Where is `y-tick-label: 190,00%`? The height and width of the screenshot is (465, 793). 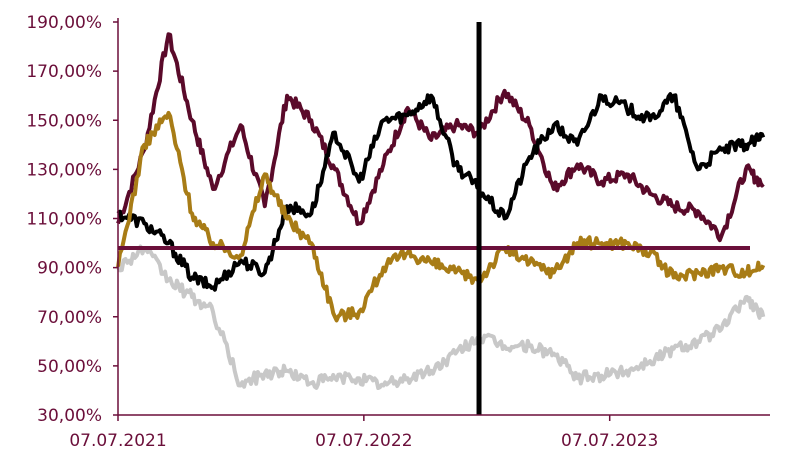
y-tick-label: 190,00% is located at coordinates (64, 23).